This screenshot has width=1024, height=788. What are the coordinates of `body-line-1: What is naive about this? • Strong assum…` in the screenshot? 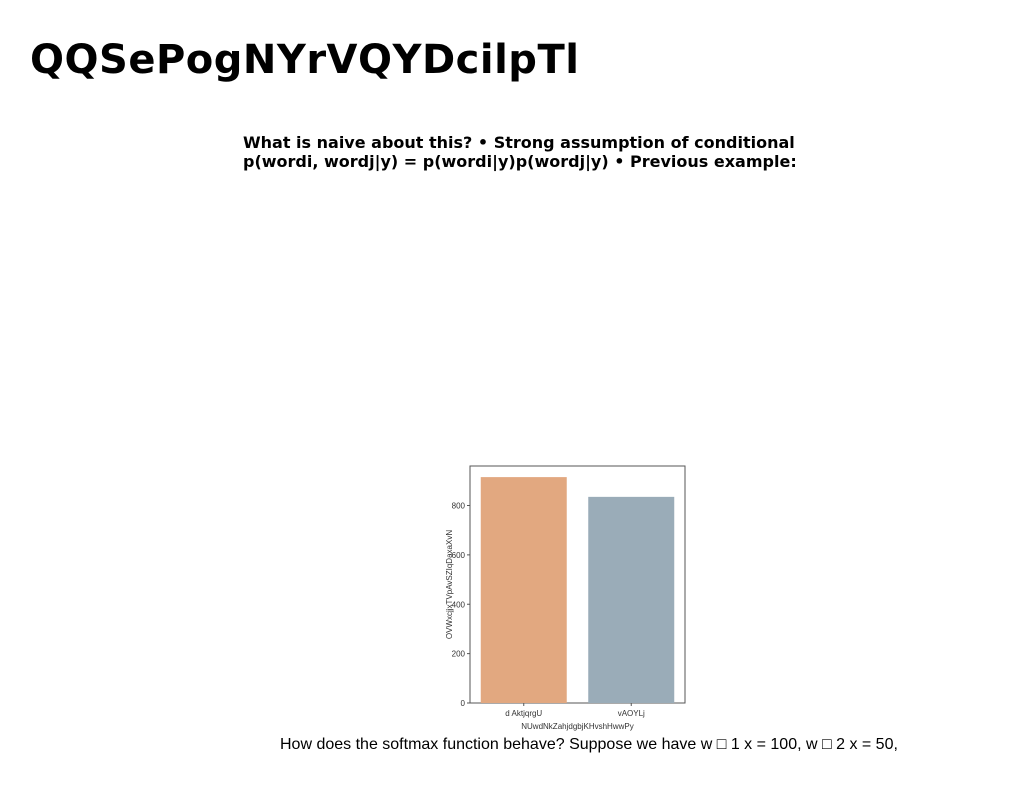 It's located at (519, 142).